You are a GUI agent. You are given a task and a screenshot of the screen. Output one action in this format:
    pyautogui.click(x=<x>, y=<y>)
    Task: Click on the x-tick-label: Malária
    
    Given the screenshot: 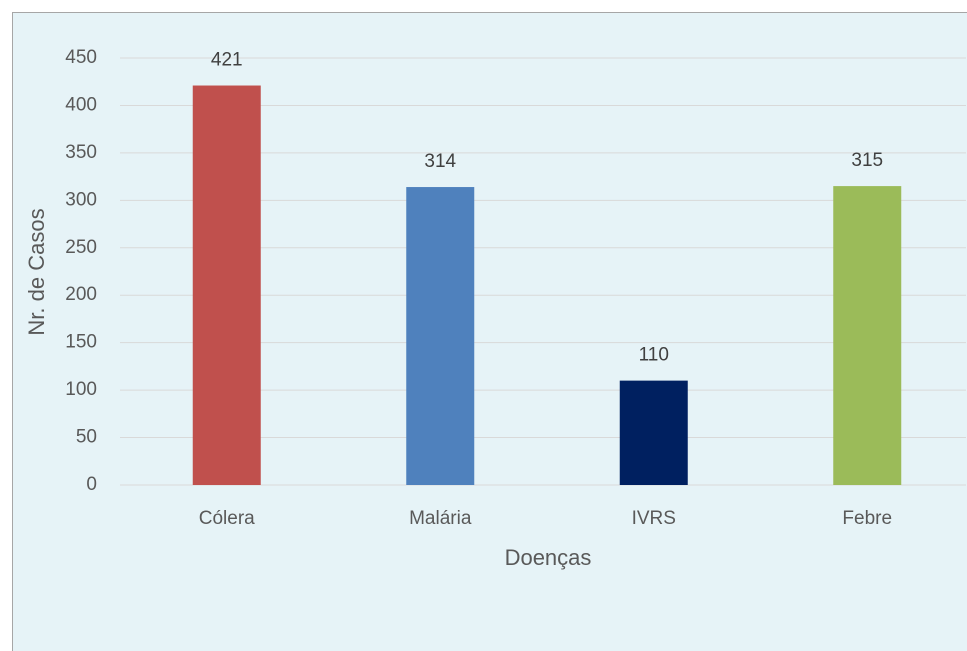 What is the action you would take?
    pyautogui.click(x=440, y=518)
    